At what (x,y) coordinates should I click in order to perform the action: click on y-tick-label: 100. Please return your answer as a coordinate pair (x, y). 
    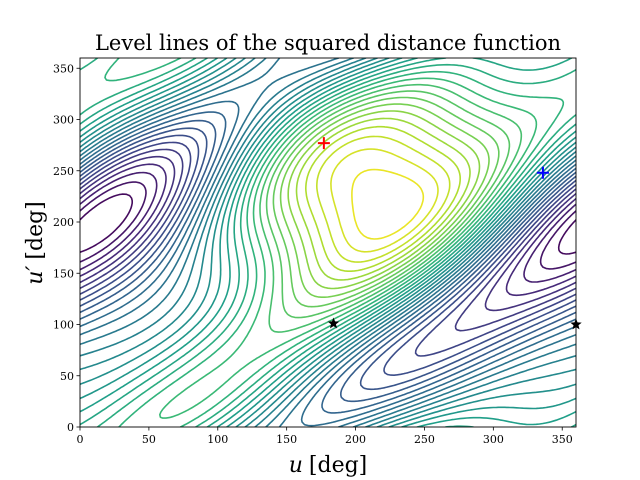
    Looking at the image, I should click on (63, 325).